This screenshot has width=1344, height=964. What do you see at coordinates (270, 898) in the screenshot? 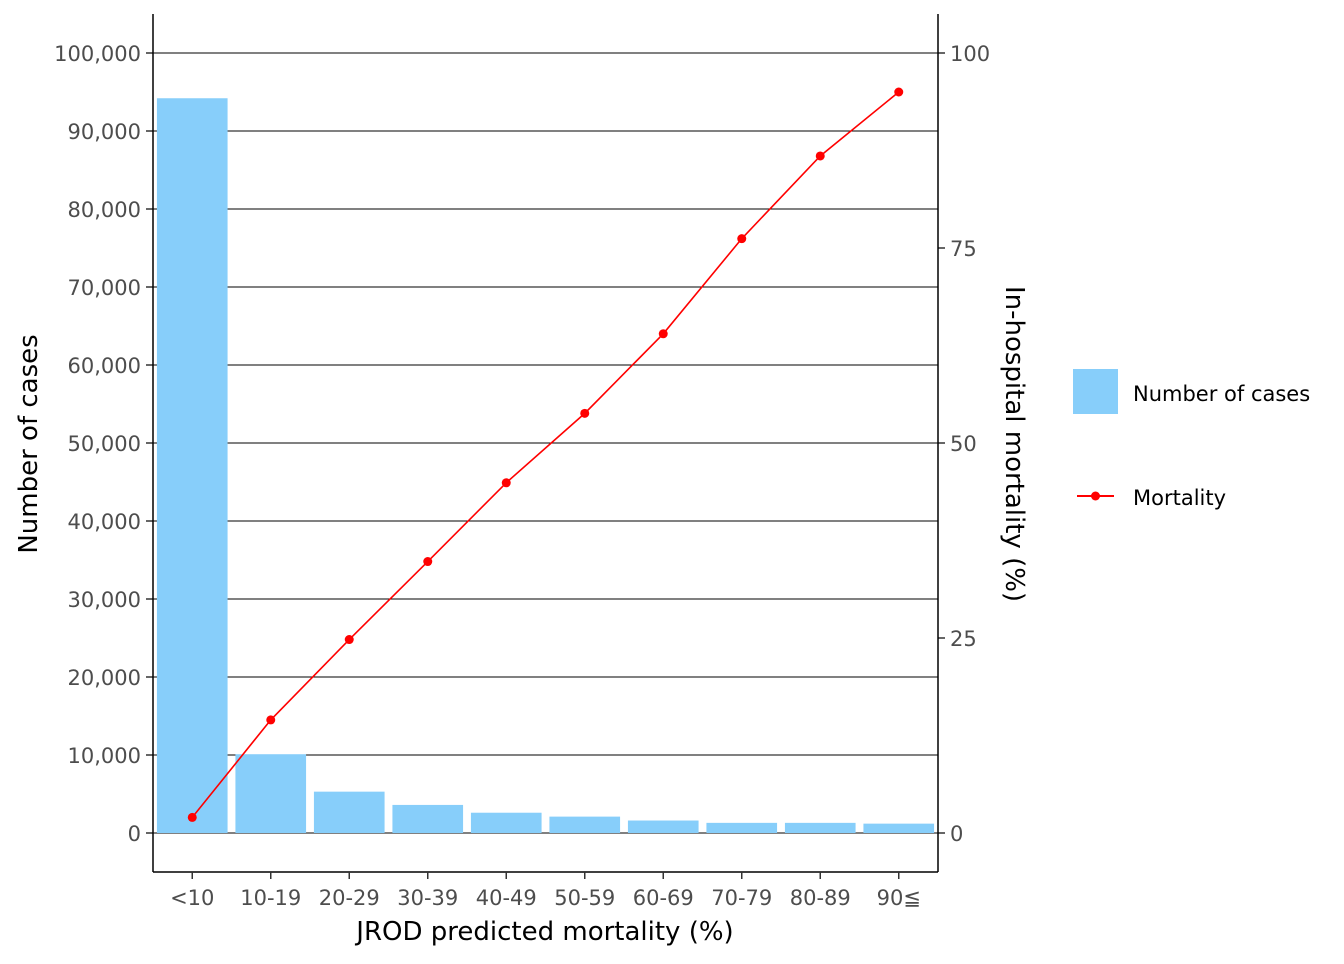
I see `x-tick-label: 10-19` at bounding box center [270, 898].